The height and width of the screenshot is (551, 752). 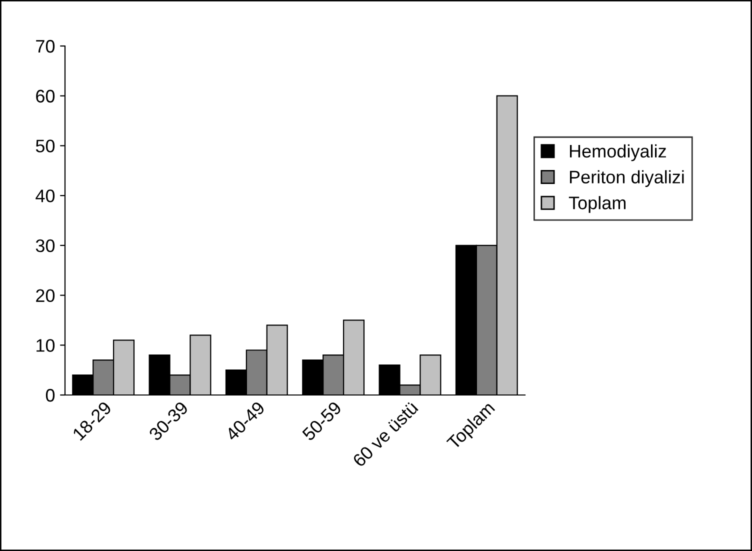 What do you see at coordinates (45, 46) in the screenshot?
I see `y-tick-label: 70` at bounding box center [45, 46].